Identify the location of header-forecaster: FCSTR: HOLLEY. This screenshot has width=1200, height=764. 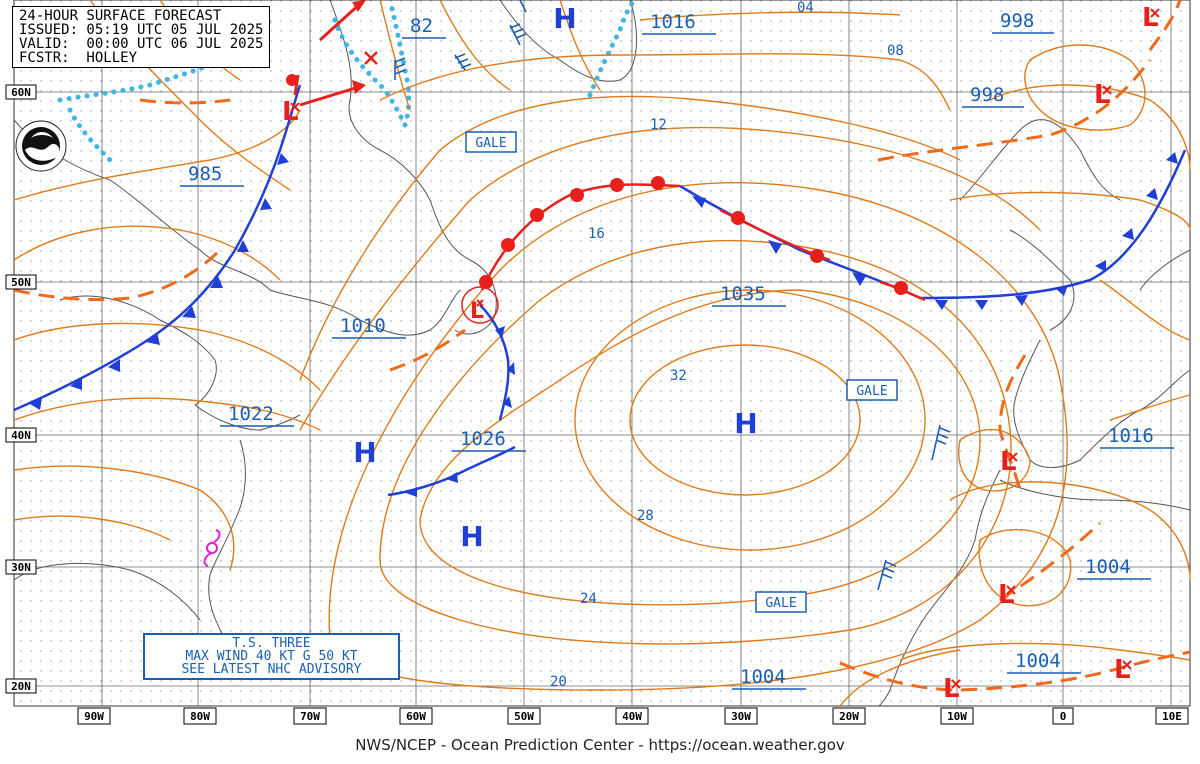
(78, 58).